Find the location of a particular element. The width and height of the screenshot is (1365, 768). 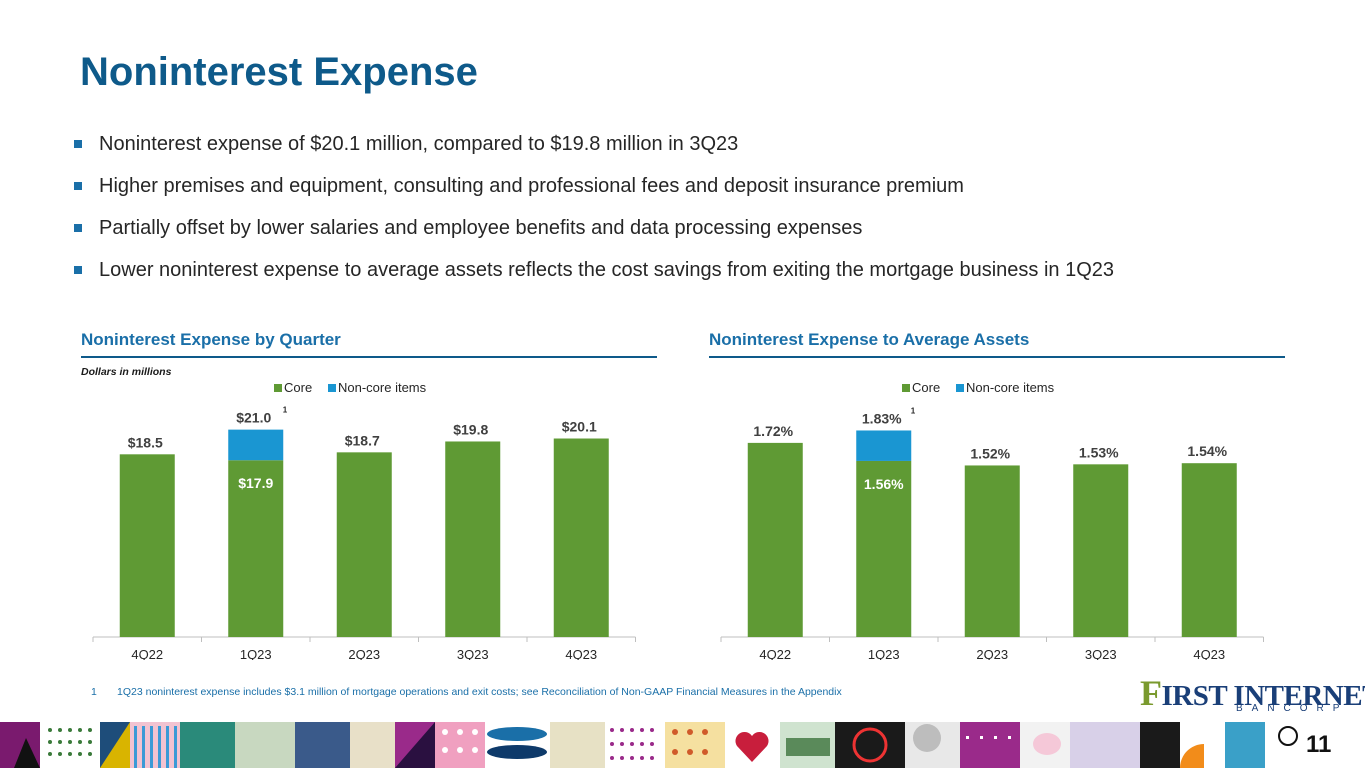

data-label-inner: 1.56% is located at coordinates (884, 484).